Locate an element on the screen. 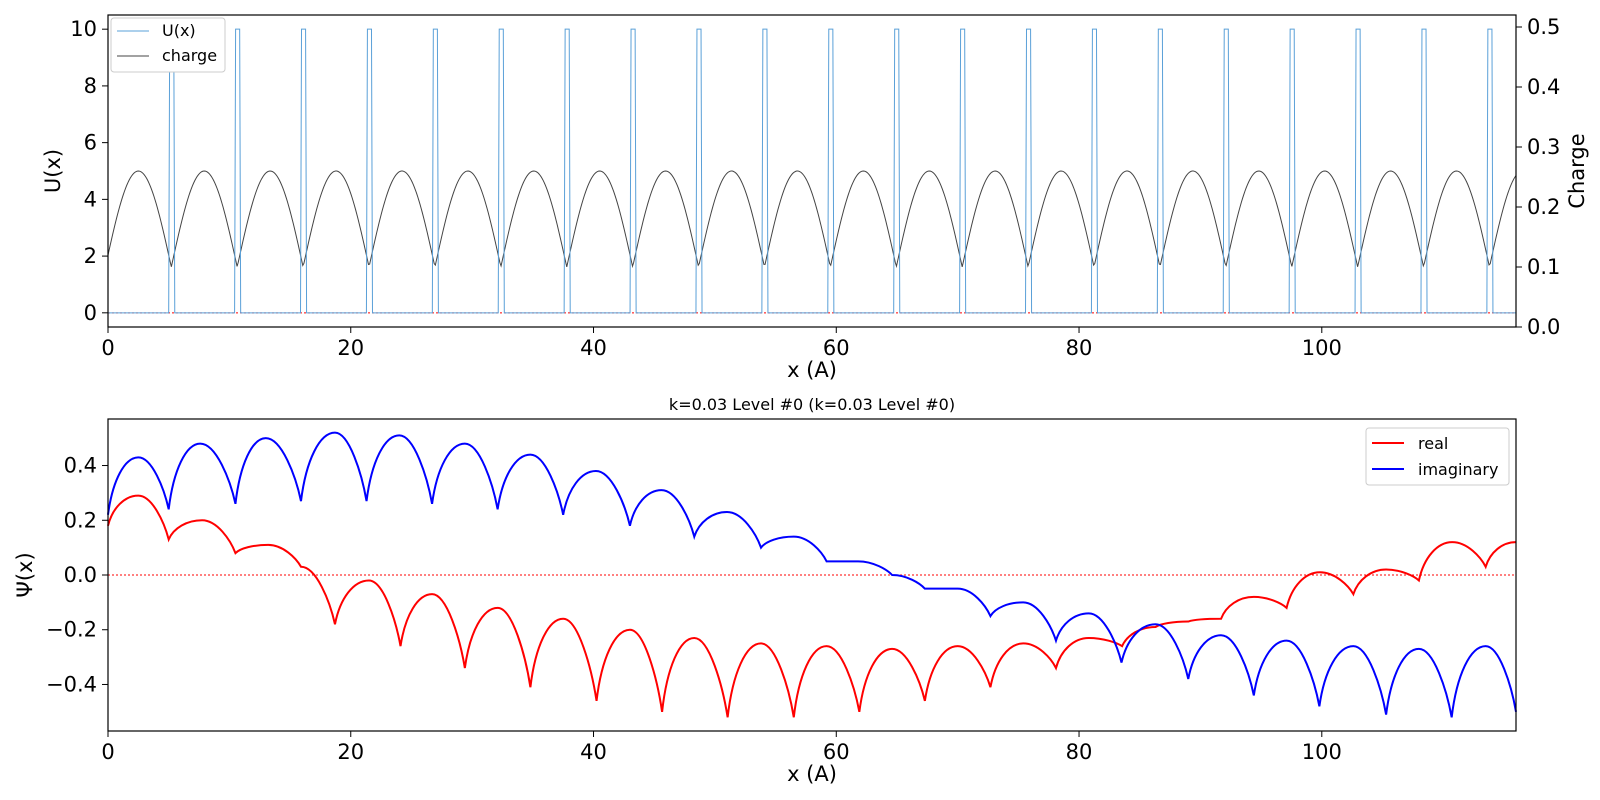  chart1-y2-axis-label: Charge is located at coordinates (1577, 170).